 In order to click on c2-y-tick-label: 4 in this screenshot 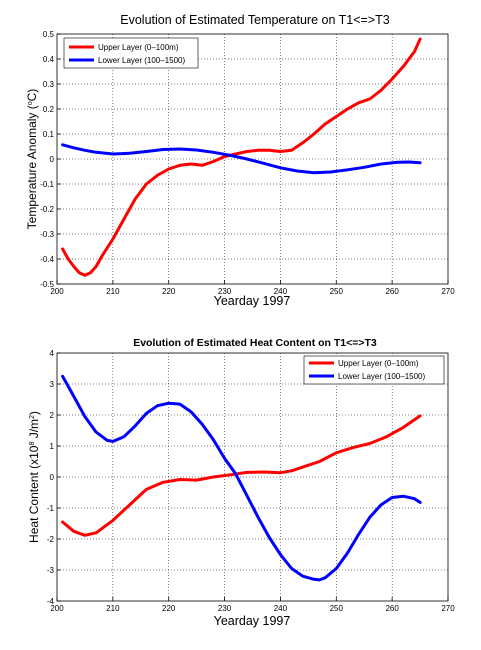, I will do `click(52, 353)`.